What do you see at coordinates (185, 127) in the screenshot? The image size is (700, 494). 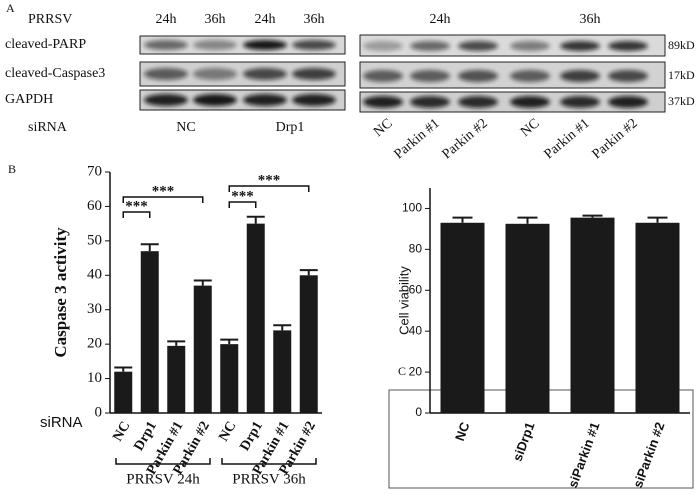 I see `group-label: NC` at bounding box center [185, 127].